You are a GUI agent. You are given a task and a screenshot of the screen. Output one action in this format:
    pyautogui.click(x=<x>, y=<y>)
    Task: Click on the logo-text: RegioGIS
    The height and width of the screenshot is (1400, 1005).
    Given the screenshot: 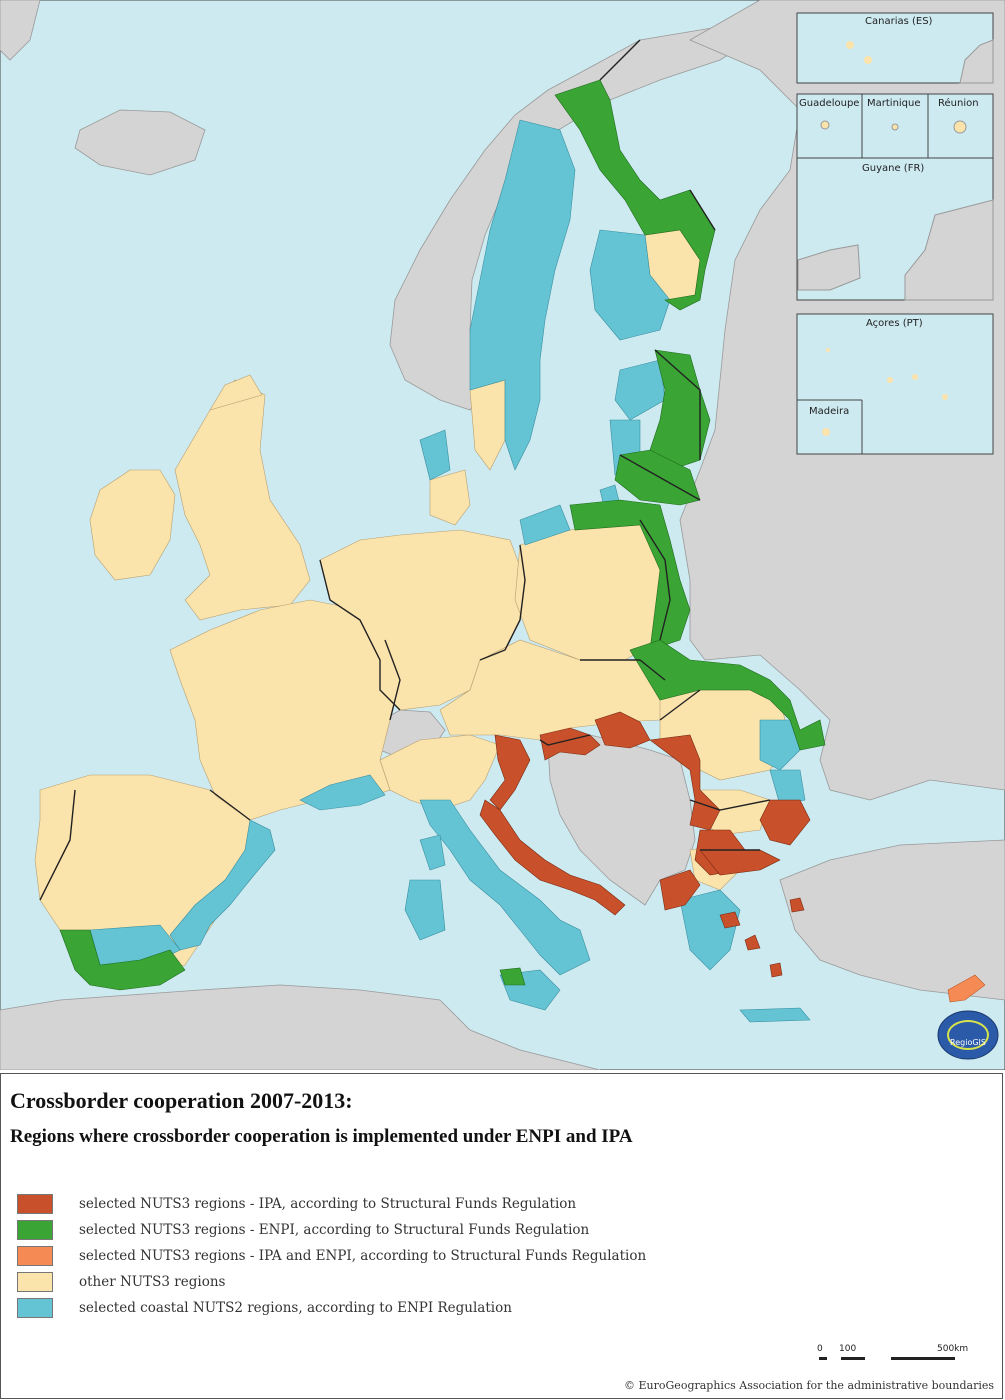 What is the action you would take?
    pyautogui.click(x=968, y=1042)
    